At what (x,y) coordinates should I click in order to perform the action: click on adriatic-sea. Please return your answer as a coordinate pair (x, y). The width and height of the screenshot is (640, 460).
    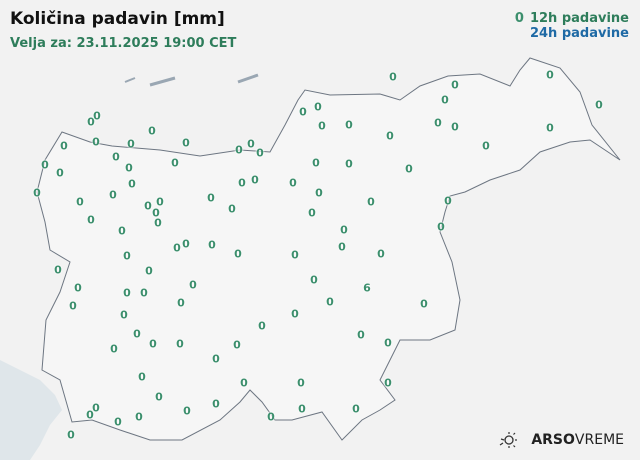
    Looking at the image, I should click on (31, 410).